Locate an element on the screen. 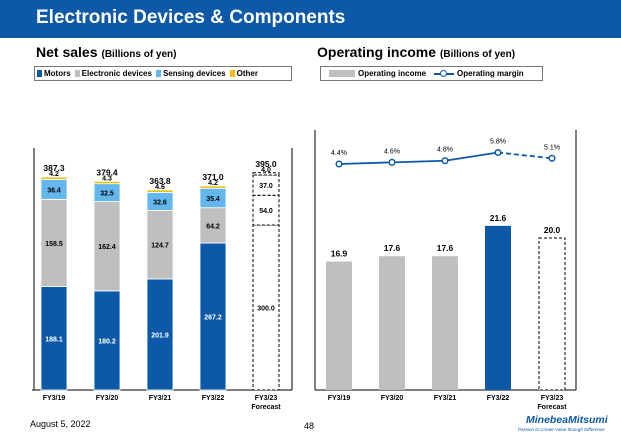 The height and width of the screenshot is (438, 621). legend-item-operating-income: Operating income is located at coordinates (377, 73).